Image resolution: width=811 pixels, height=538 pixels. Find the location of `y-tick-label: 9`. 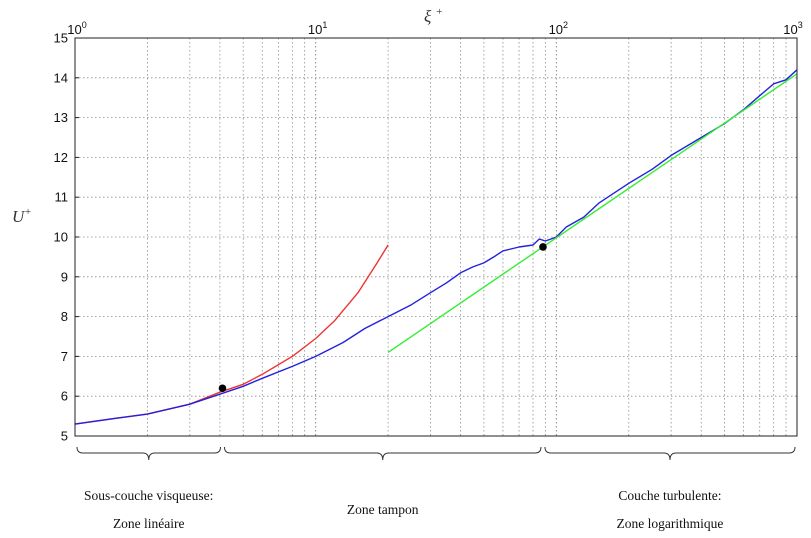

y-tick-label: 9 is located at coordinates (64, 276).